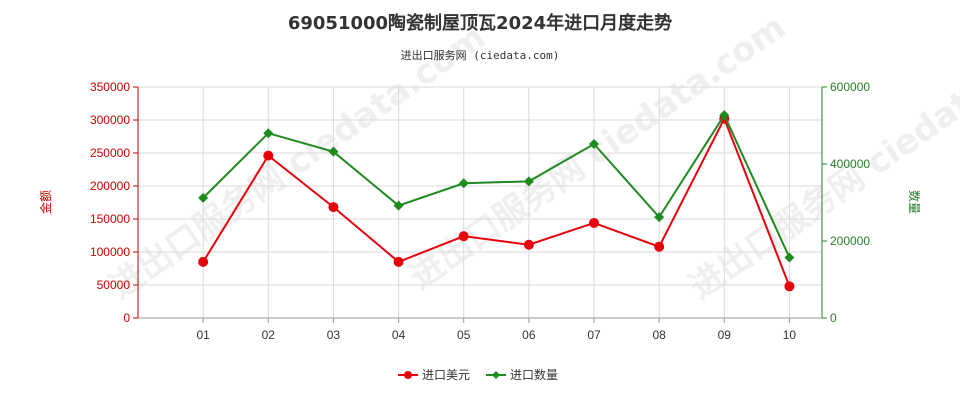 This screenshot has height=400, width=960. Describe the element at coordinates (725, 335) in the screenshot. I see `x-tick-label: 09` at that location.